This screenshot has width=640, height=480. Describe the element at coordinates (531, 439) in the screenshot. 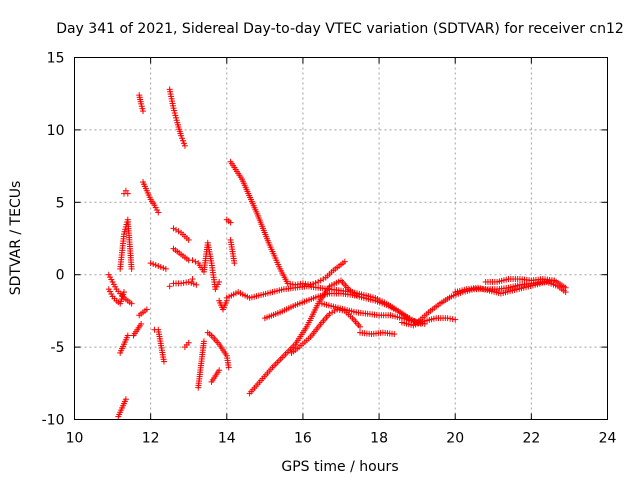

I see `x-tick-label: 22` at that location.